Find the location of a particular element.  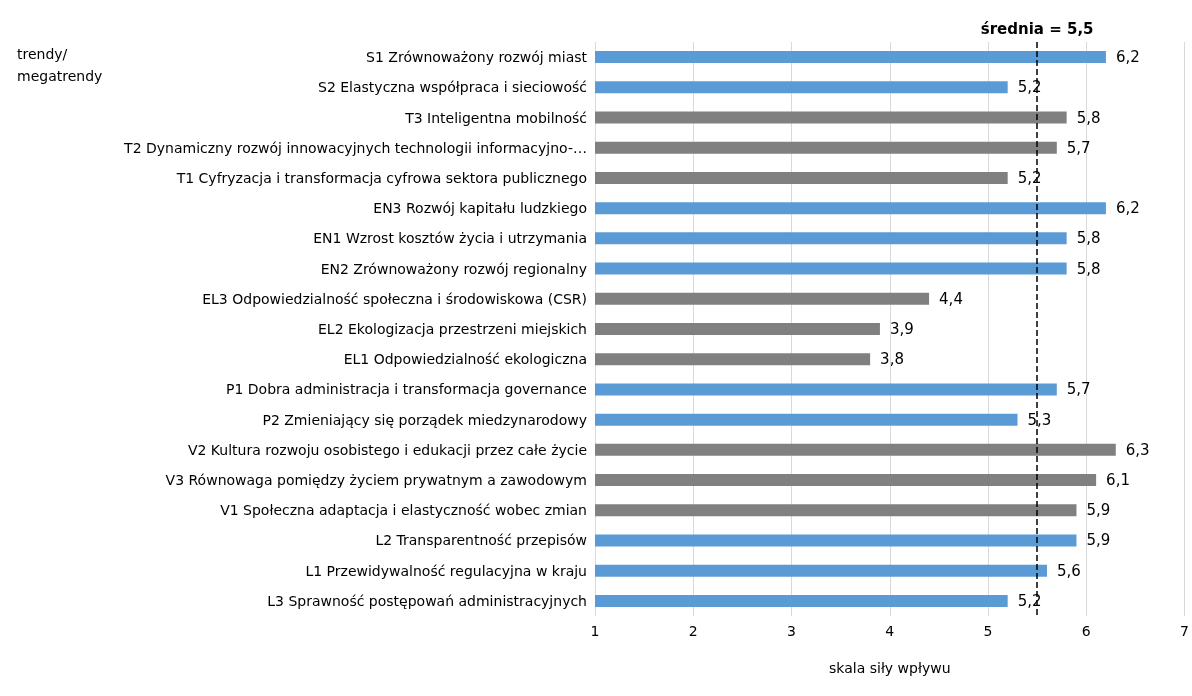

y-tick-label: L1 Przewidywalność regulacyjna w kraju is located at coordinates (446, 570).